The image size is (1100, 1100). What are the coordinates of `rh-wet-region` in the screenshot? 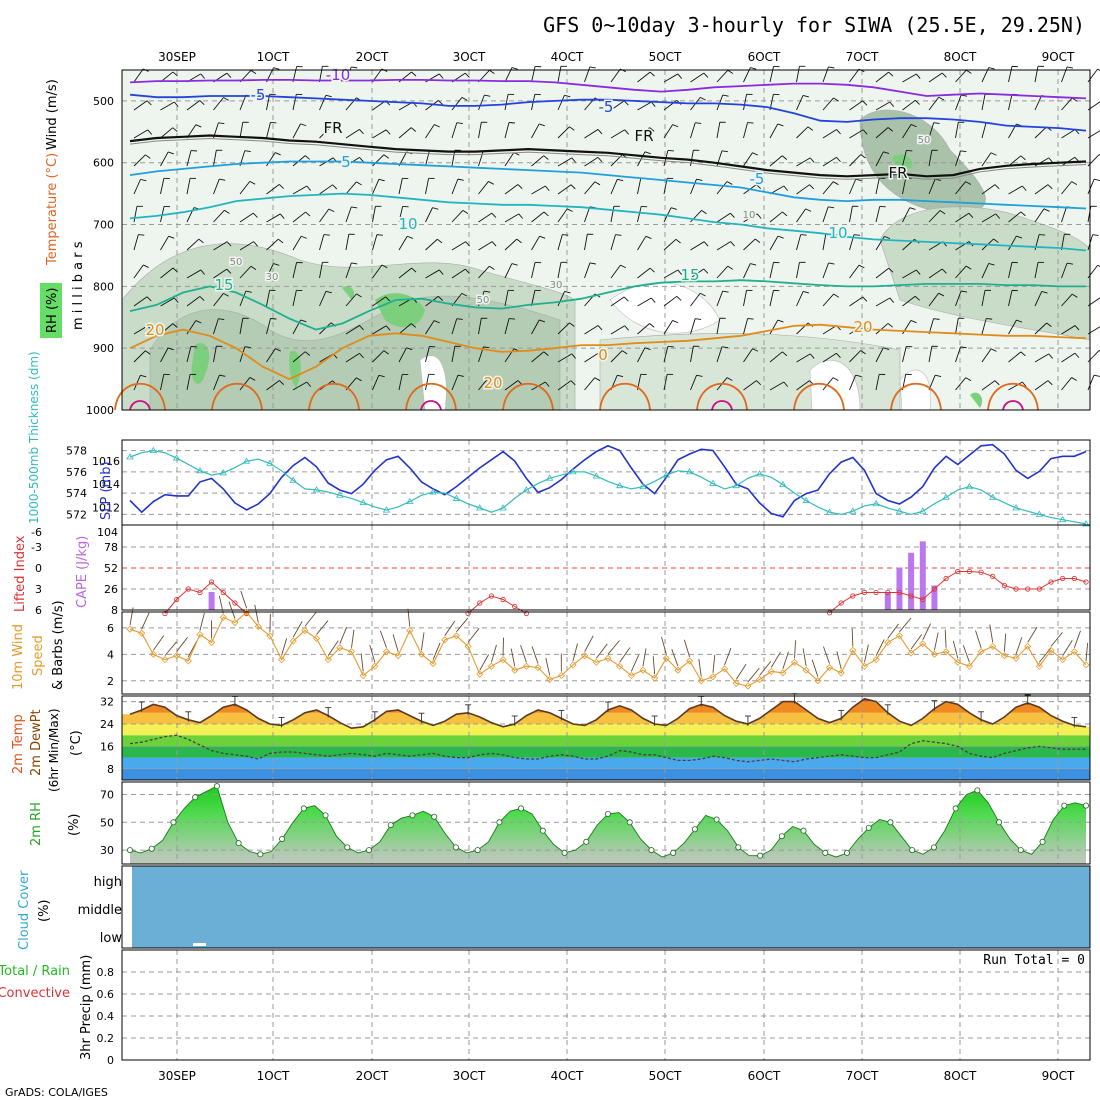 It's located at (200, 363).